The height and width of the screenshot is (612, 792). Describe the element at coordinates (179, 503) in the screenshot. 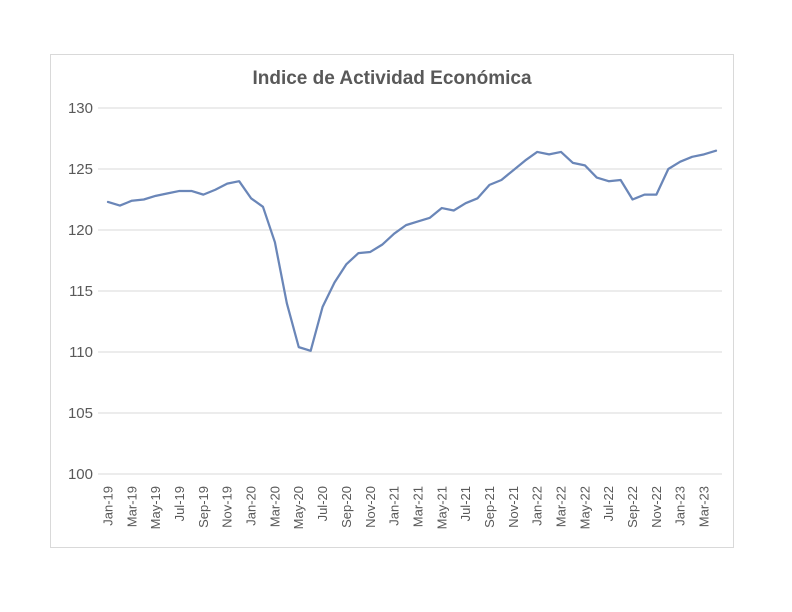

I see `x-tick-label: Jul-19` at that location.